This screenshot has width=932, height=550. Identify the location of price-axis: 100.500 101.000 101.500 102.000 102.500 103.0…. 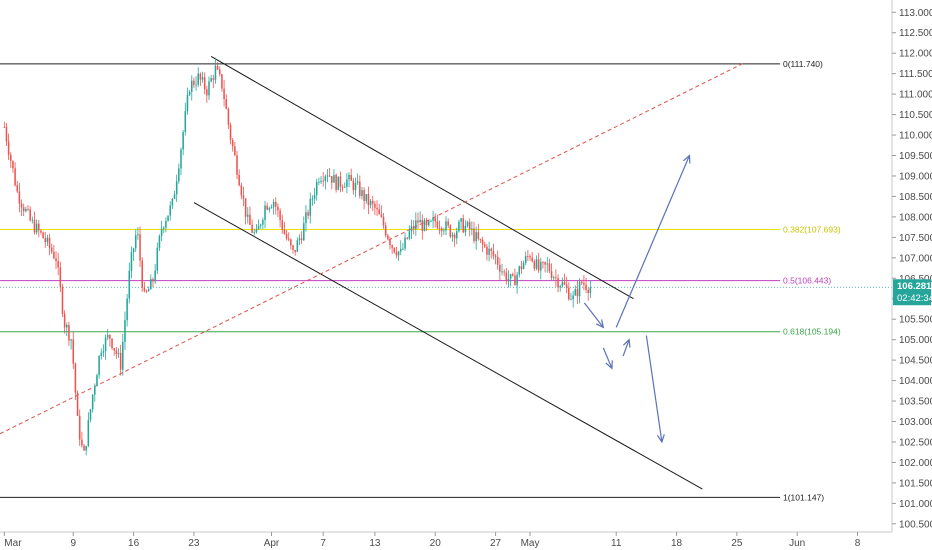
(912, 269).